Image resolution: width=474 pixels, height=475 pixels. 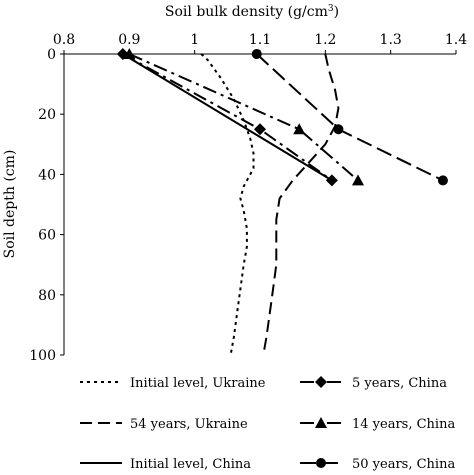 I want to click on x-tick-label: 1, so click(x=194, y=40).